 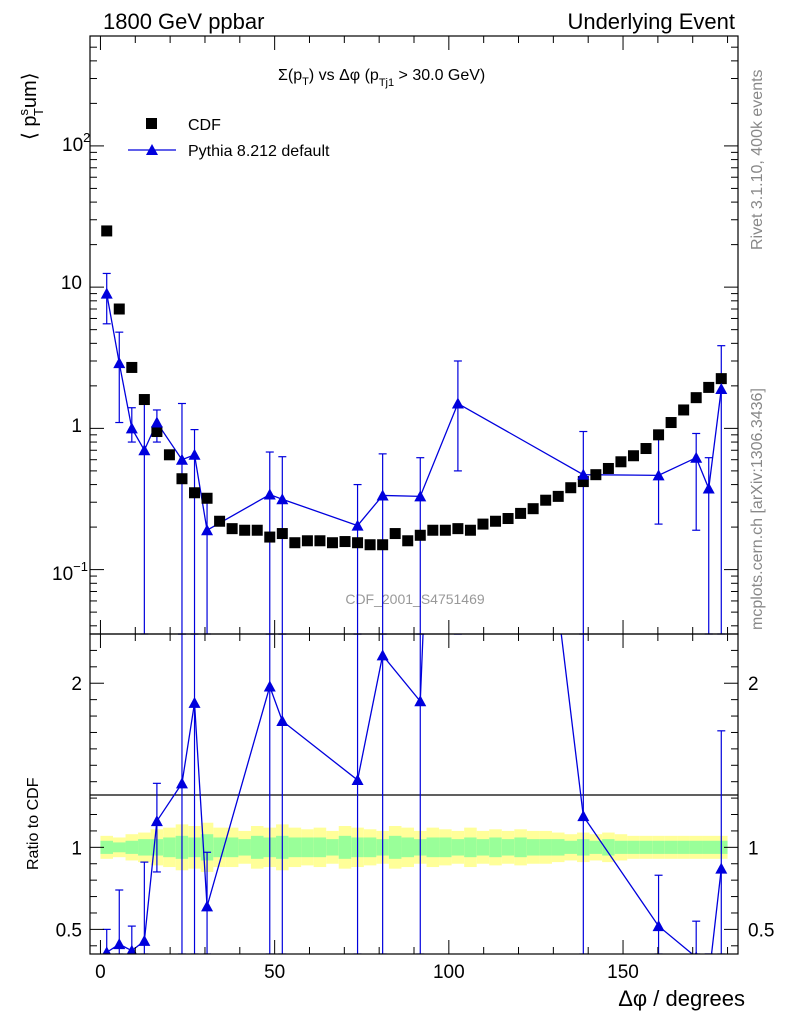 I want to click on legend-label-cdf: CDF, so click(x=204, y=125).